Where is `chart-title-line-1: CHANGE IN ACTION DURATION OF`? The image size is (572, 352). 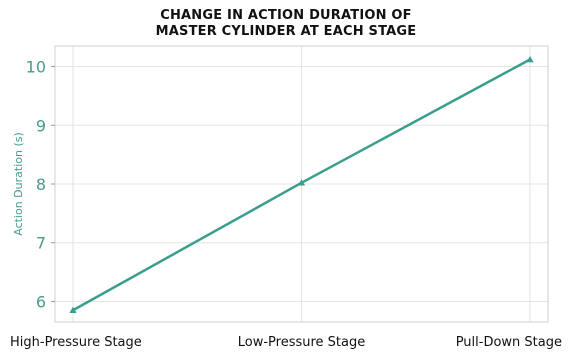 chart-title-line-1: CHANGE IN ACTION DURATION OF is located at coordinates (286, 15).